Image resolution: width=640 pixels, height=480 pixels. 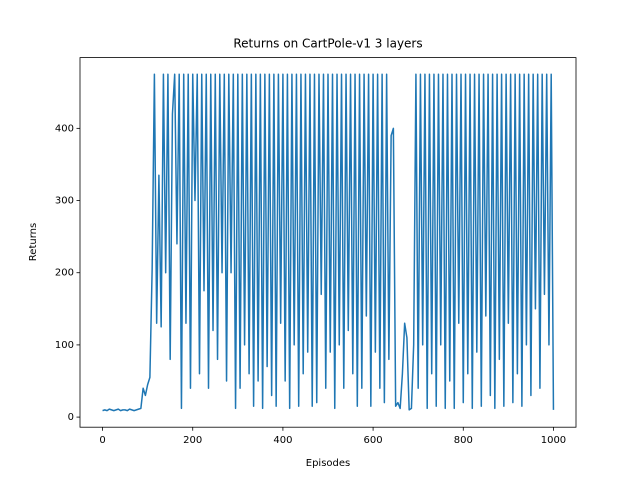 What do you see at coordinates (102, 440) in the screenshot?
I see `x-tick-label: 0` at bounding box center [102, 440].